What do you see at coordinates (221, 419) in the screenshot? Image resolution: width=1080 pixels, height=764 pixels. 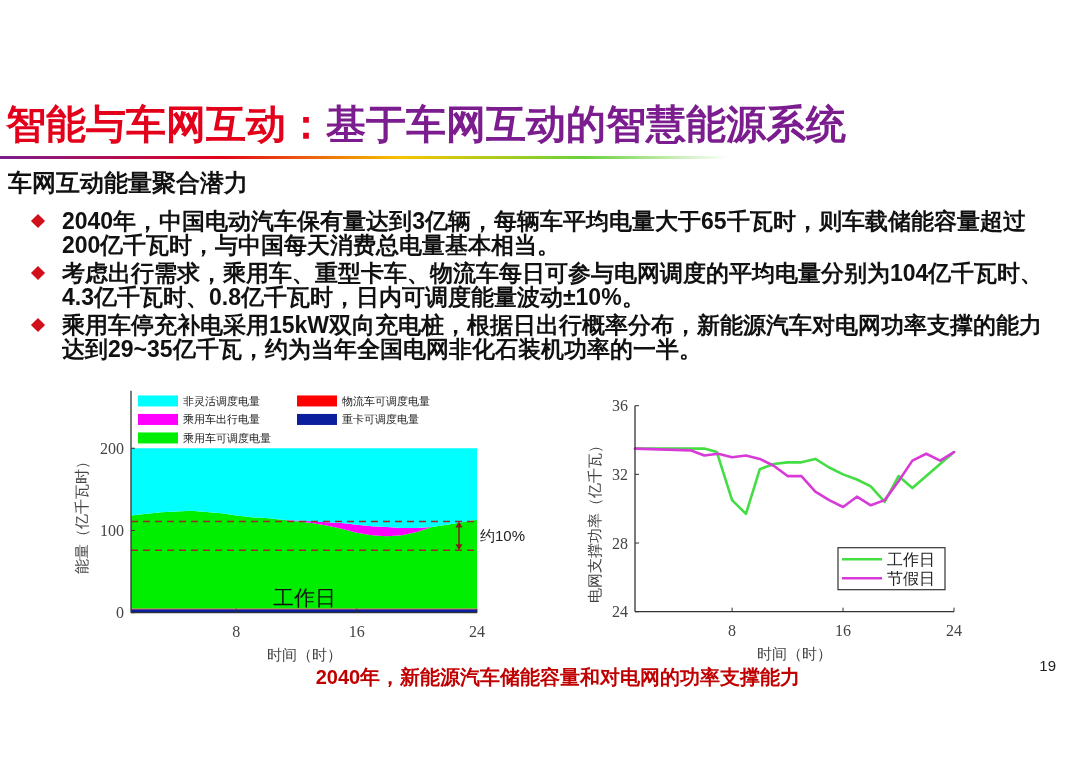 I see `legend-label: 乘用车出行电量` at bounding box center [221, 419].